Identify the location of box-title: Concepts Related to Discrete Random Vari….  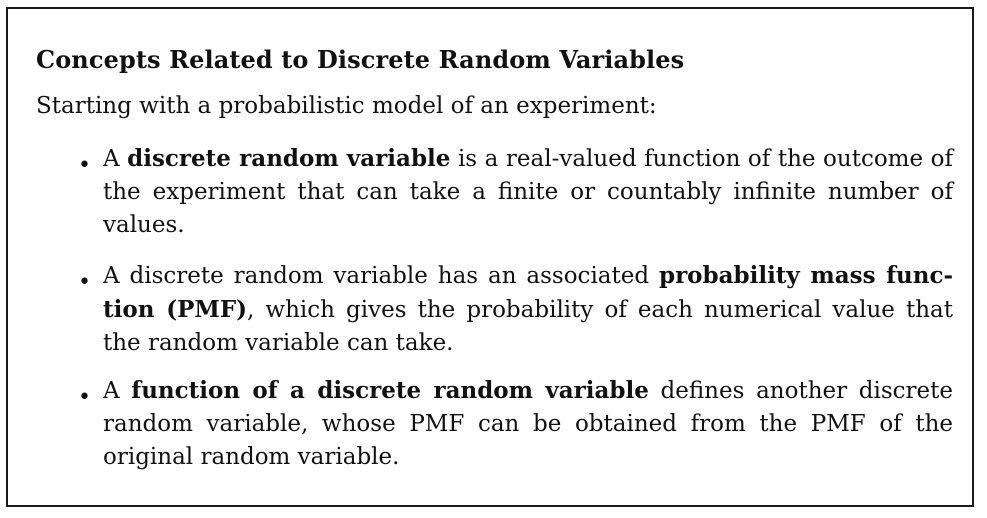
(360, 59).